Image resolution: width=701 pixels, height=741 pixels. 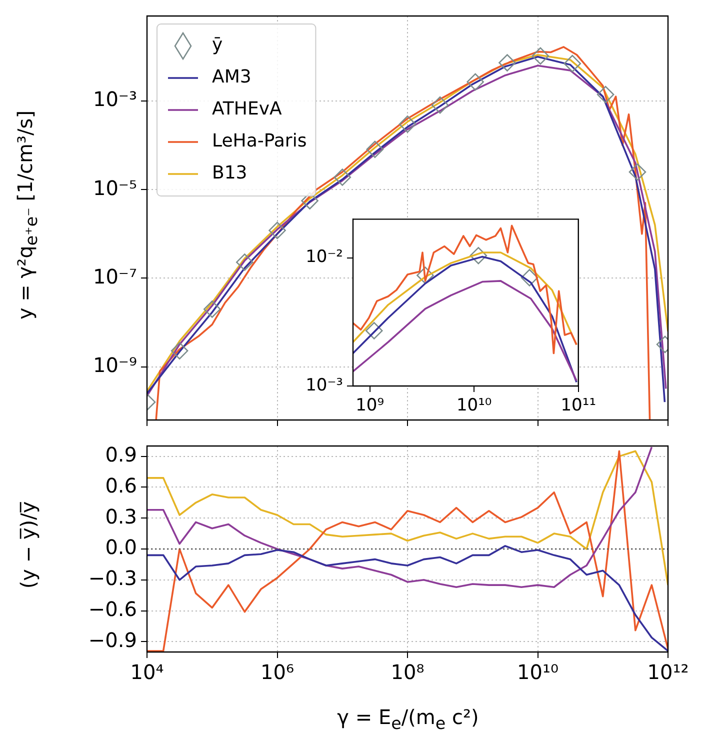 I want to click on y-tick-label: 0.9, so click(x=121, y=454).